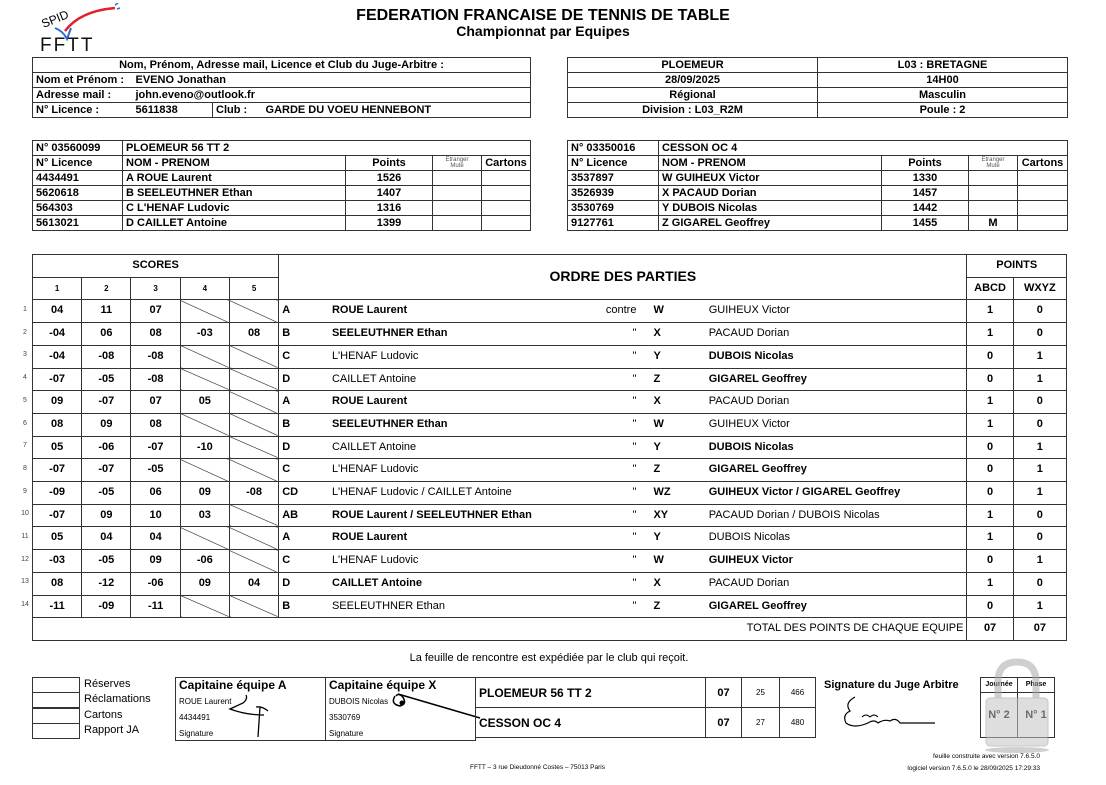 Image resolution: width=1106 pixels, height=785 pixels. Describe the element at coordinates (57, 311) in the screenshot. I see `set-1-score: 04` at that location.